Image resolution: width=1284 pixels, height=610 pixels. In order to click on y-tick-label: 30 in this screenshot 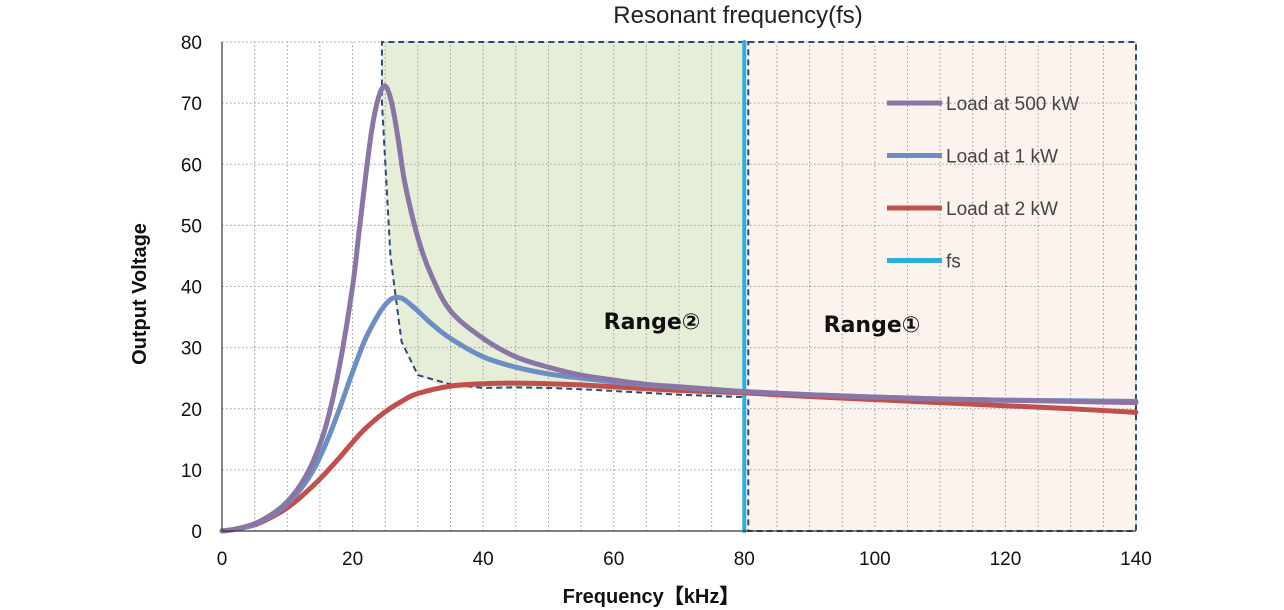, I will do `click(191, 349)`.